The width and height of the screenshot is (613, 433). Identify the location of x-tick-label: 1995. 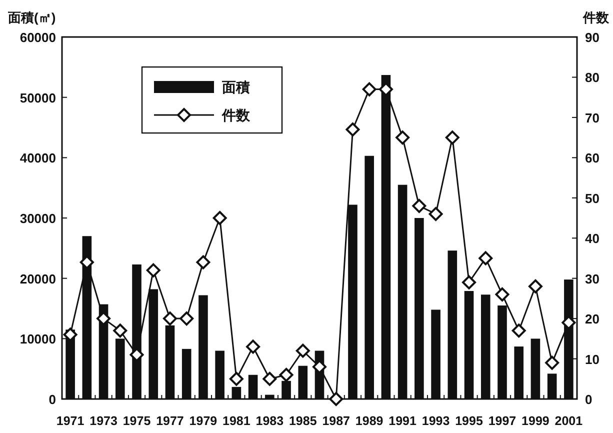
(469, 421).